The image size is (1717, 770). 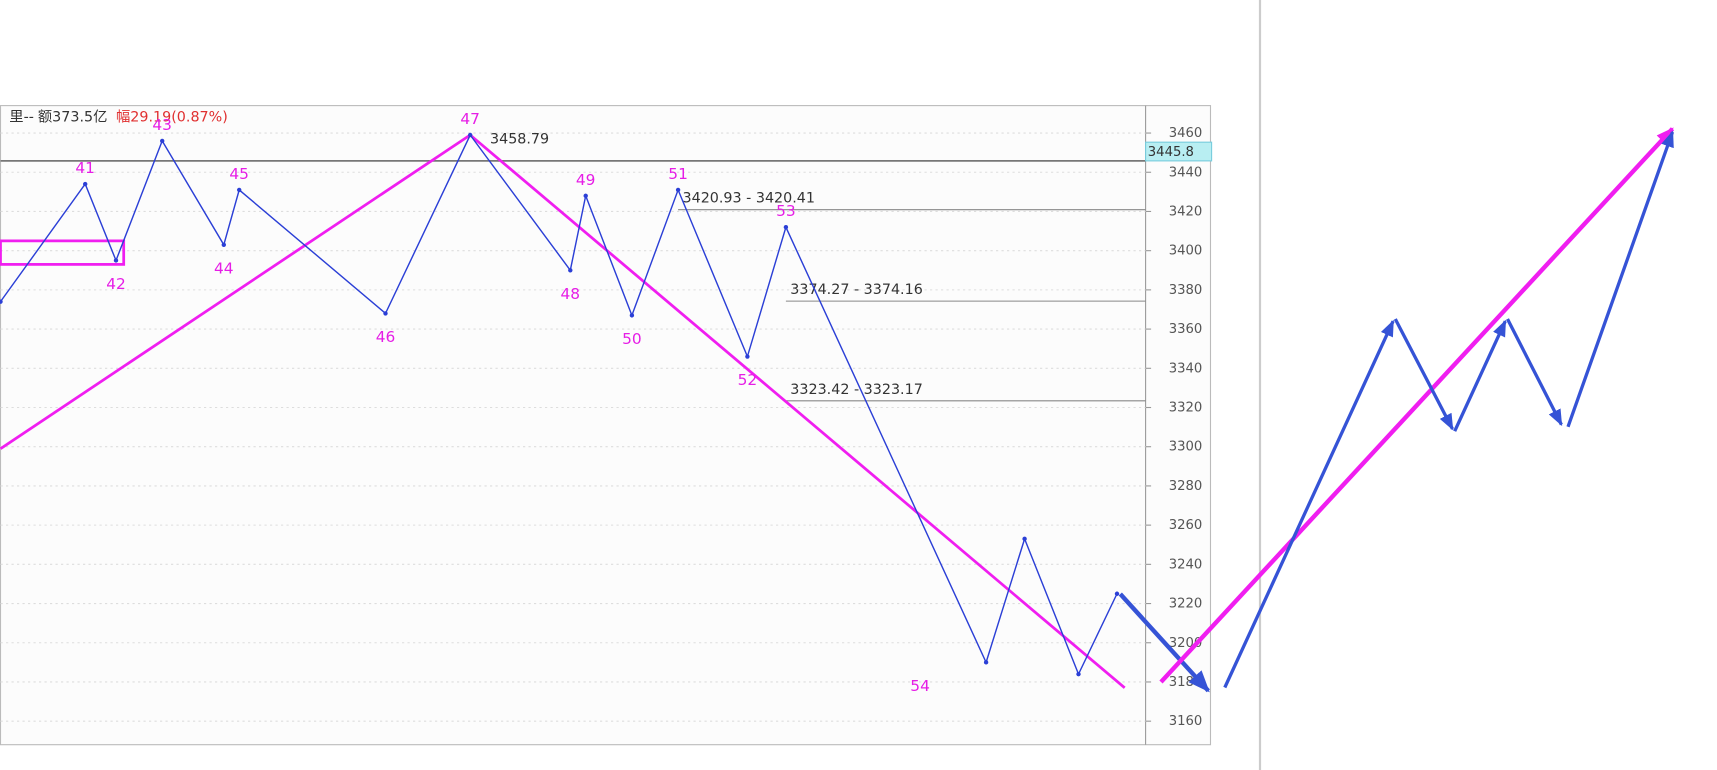 What do you see at coordinates (1186, 133) in the screenshot?
I see `y-tick-label: 3460` at bounding box center [1186, 133].